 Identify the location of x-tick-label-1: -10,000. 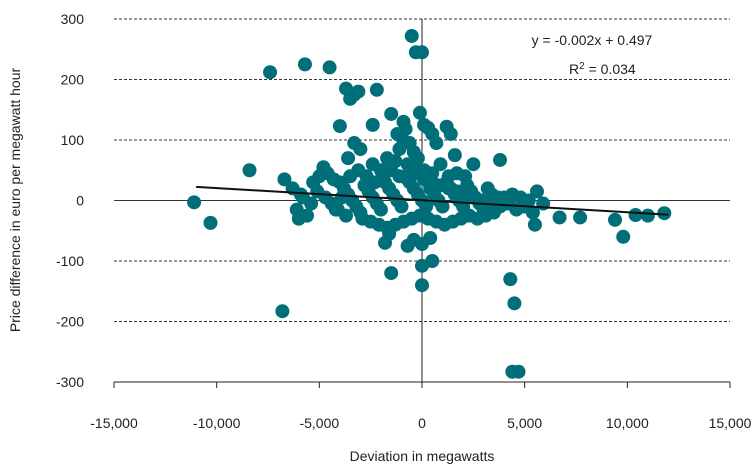
(217, 423).